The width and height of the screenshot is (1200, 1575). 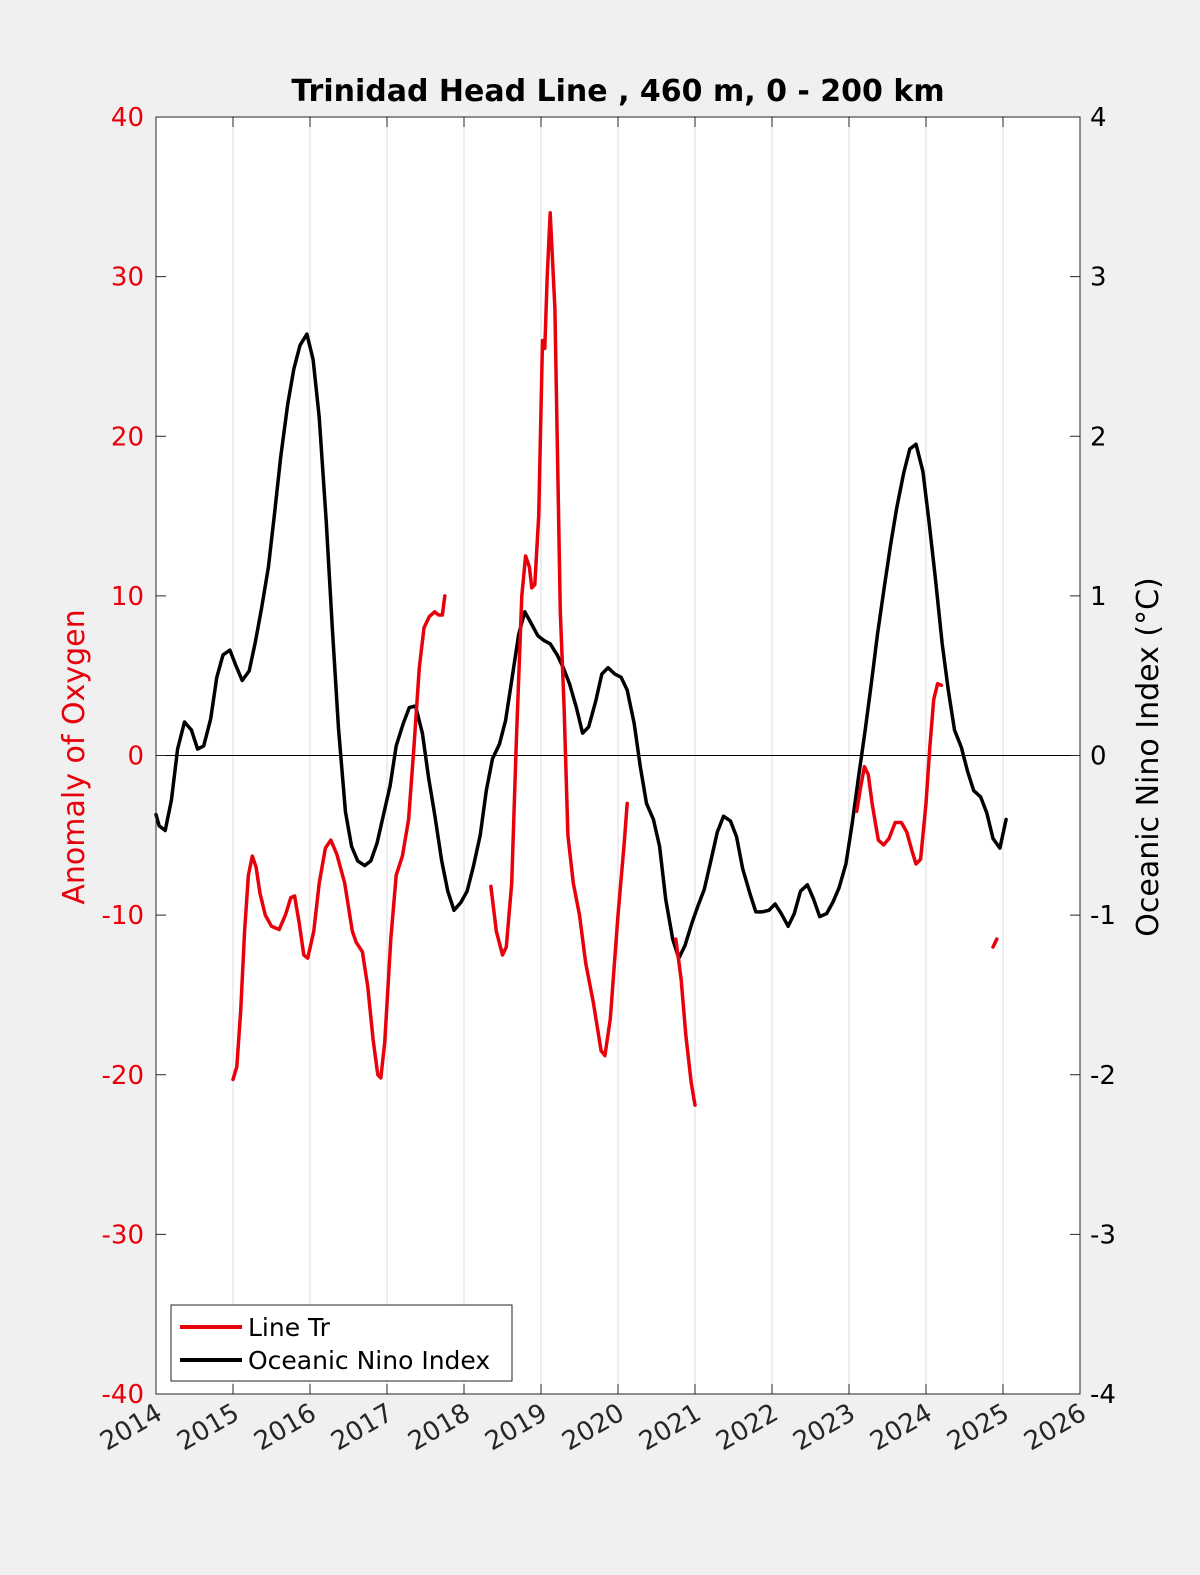 I want to click on legend-box, so click(x=341, y=1343).